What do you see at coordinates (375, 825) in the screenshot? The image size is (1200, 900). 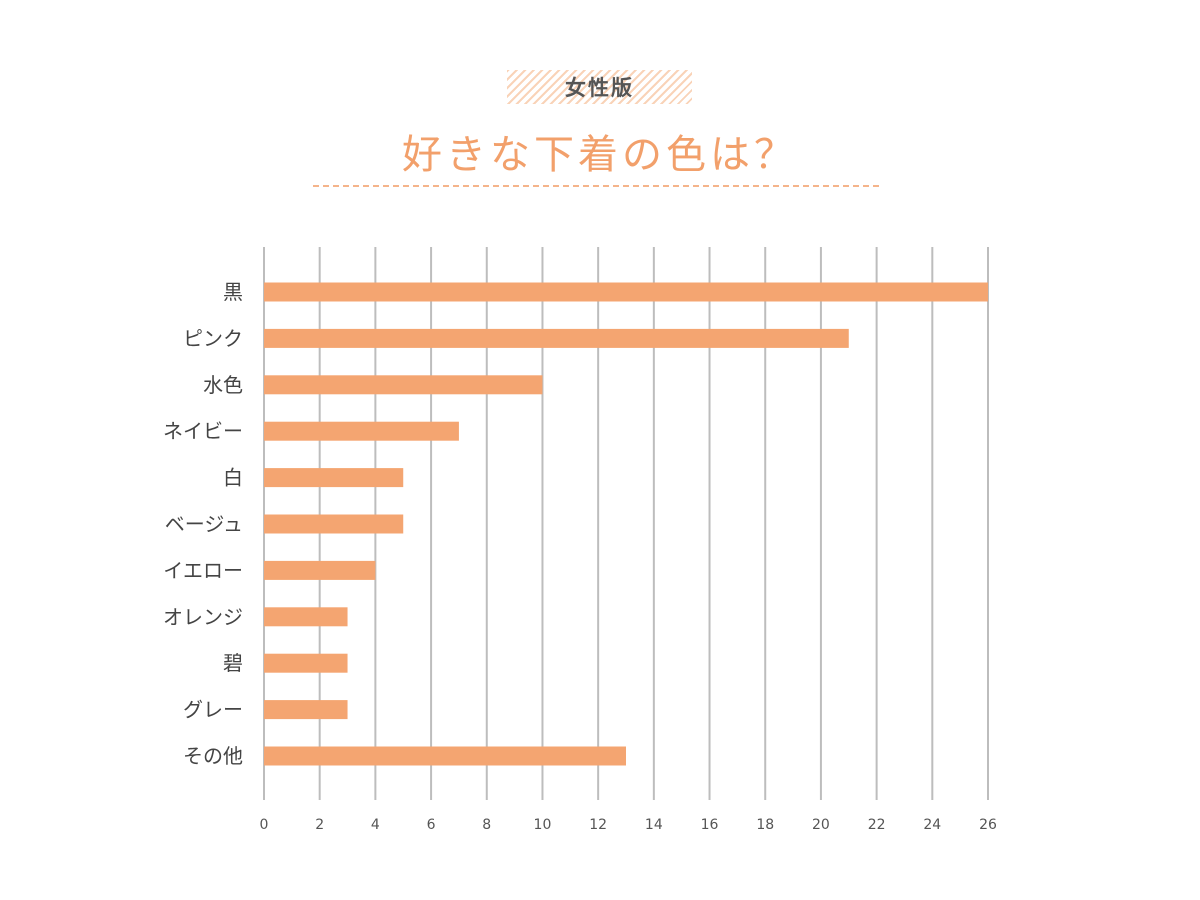 I see `x-tick-label: 4` at bounding box center [375, 825].